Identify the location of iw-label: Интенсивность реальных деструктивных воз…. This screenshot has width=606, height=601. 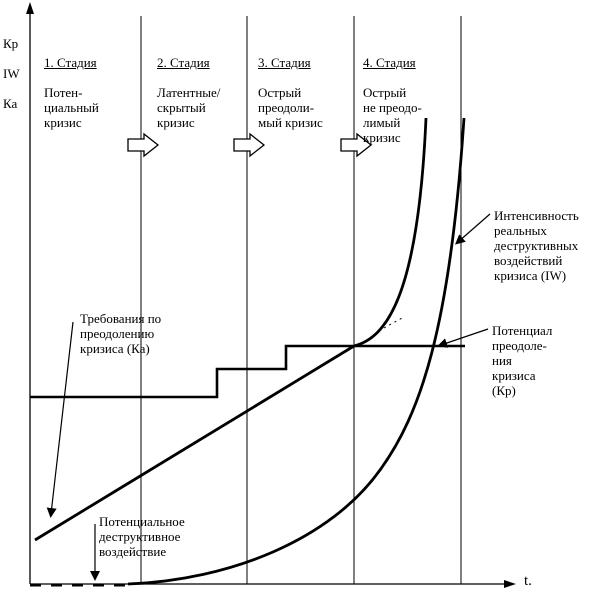
(536, 245).